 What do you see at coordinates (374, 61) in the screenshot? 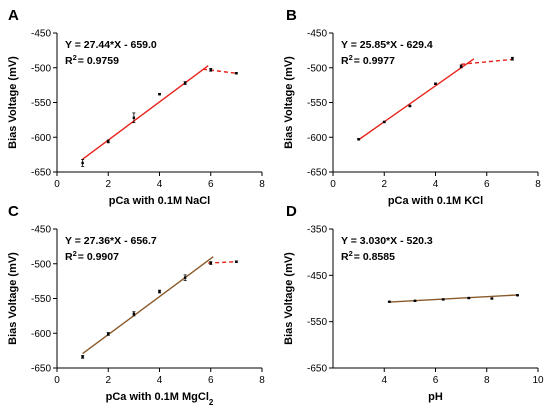
I see `r-squared-value: = 0.9977` at bounding box center [374, 61].